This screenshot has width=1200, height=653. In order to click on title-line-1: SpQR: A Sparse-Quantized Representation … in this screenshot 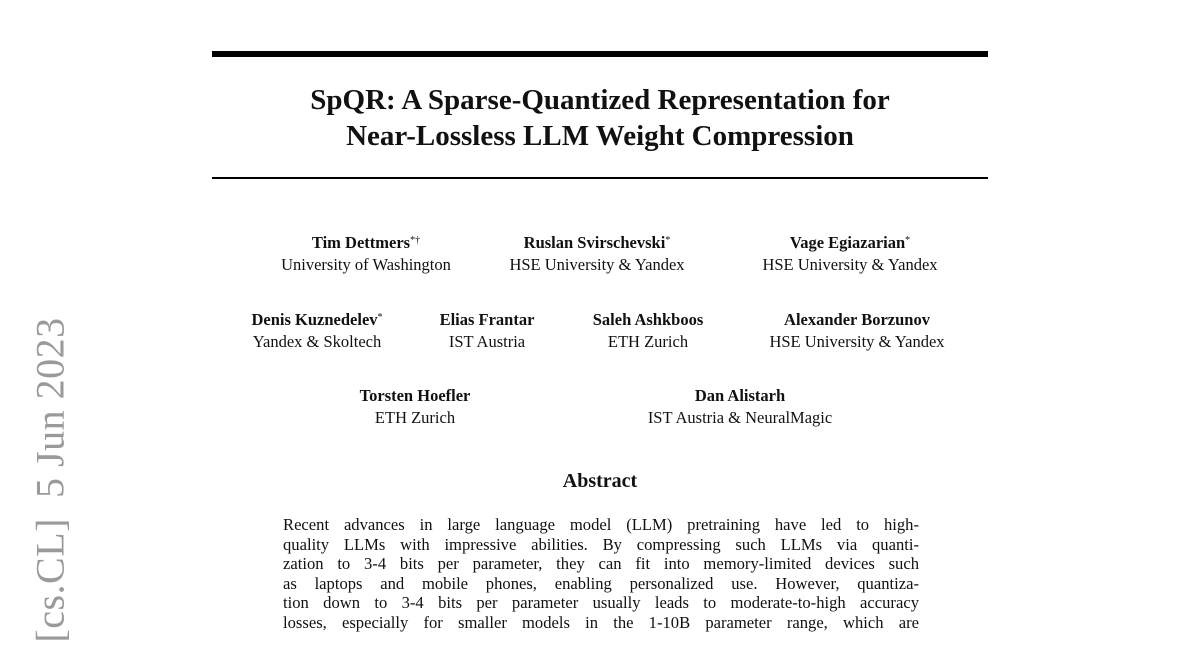, I will do `click(600, 100)`.